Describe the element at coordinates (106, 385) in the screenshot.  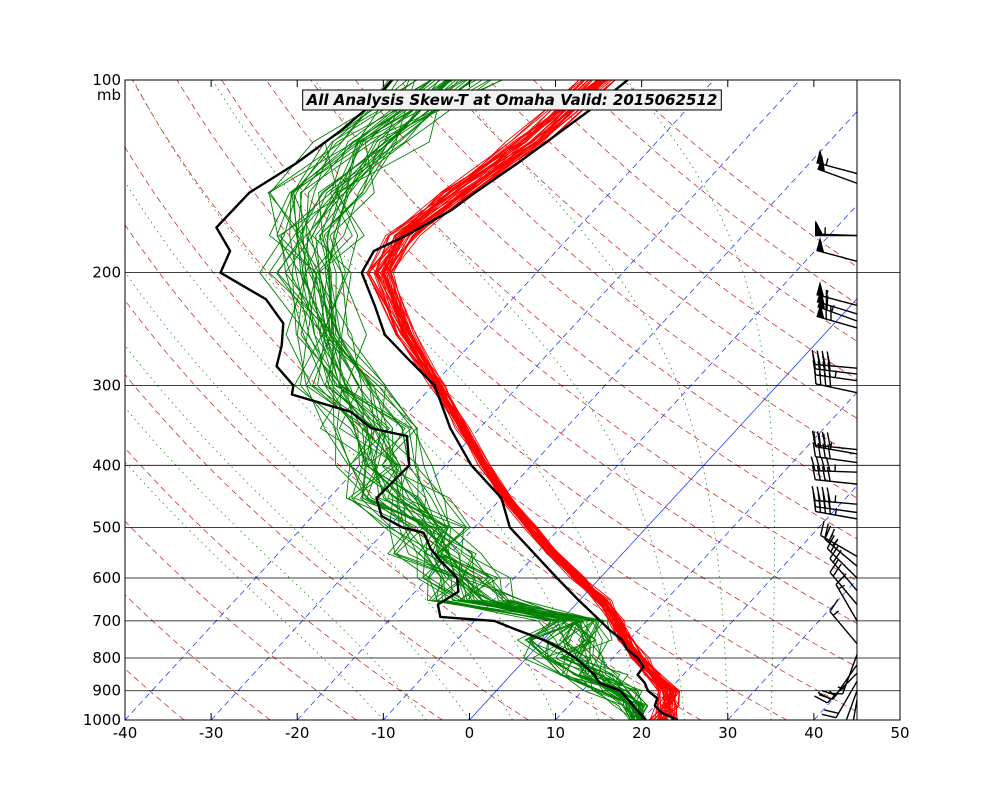
I see `pressure-tick-label: 300` at that location.